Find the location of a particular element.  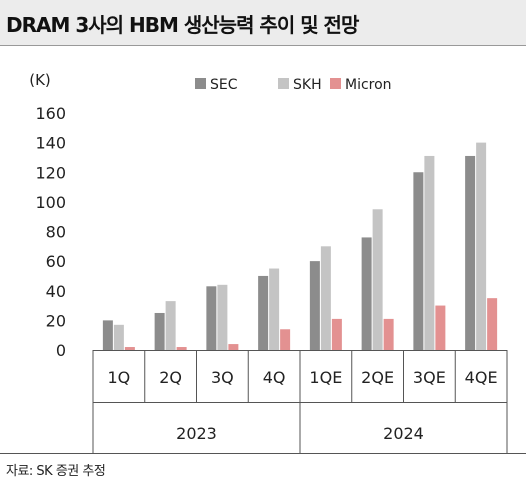

x-tick-label: 3Q is located at coordinates (222, 377).